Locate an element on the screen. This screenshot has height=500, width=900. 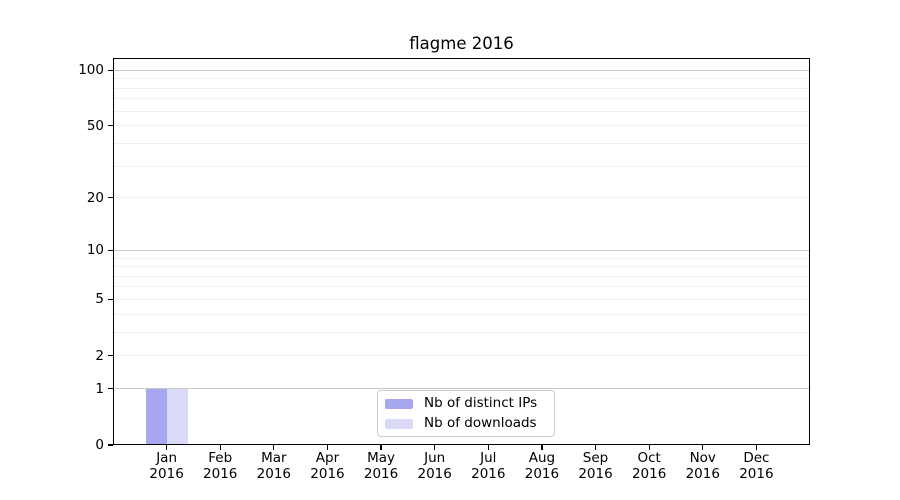
x-tick-label: Nov 2016 is located at coordinates (703, 466).